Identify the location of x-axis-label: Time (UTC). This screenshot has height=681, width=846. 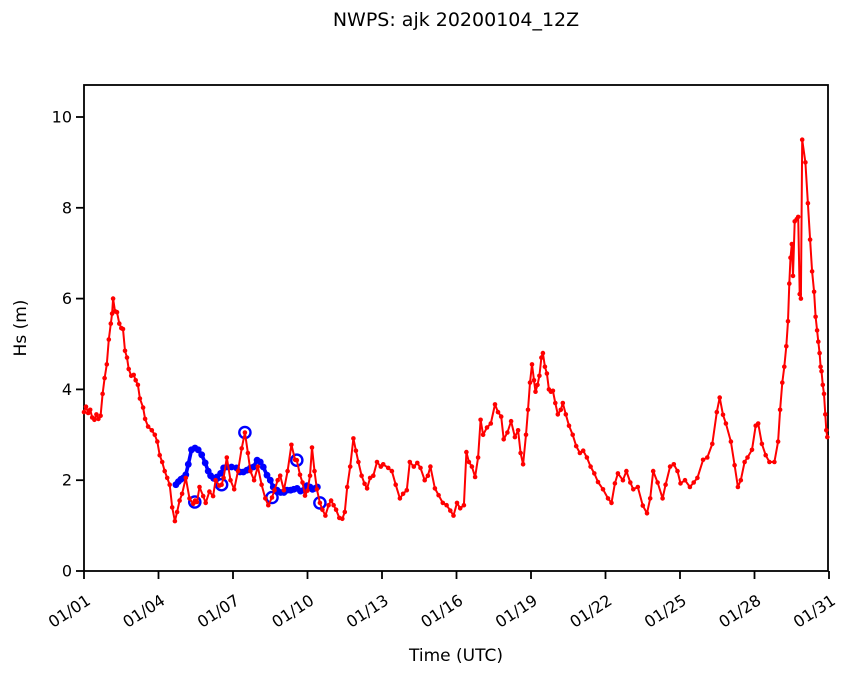
(456, 656).